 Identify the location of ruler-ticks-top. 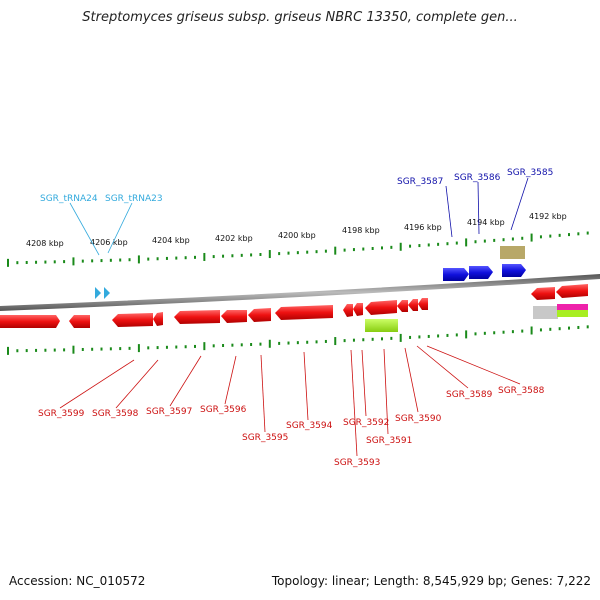
(298, 249).